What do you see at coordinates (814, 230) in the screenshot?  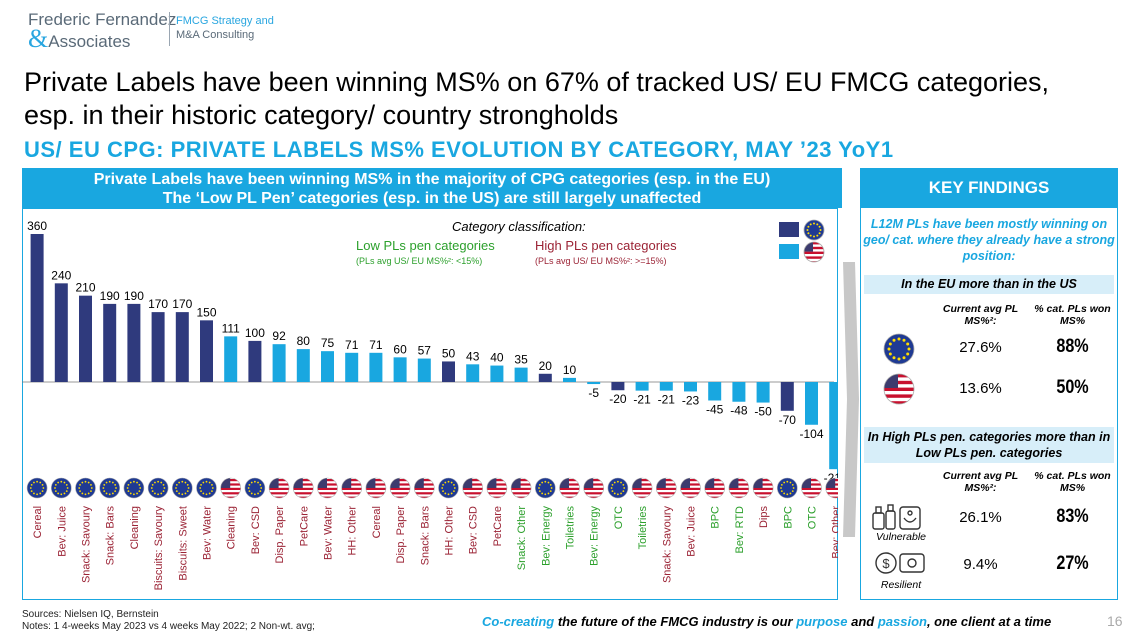 I see `legend-eu-flag-icon` at bounding box center [814, 230].